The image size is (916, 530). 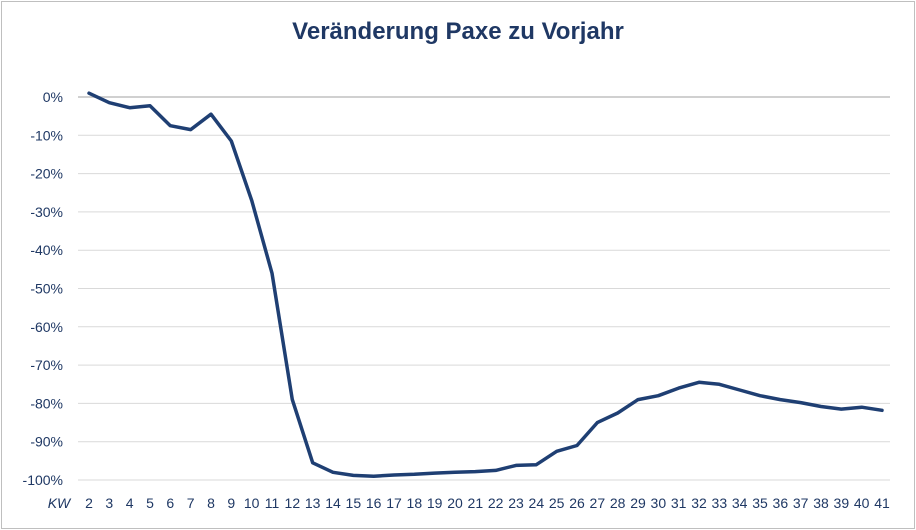 I want to click on x-tick-label: 21, so click(x=476, y=503).